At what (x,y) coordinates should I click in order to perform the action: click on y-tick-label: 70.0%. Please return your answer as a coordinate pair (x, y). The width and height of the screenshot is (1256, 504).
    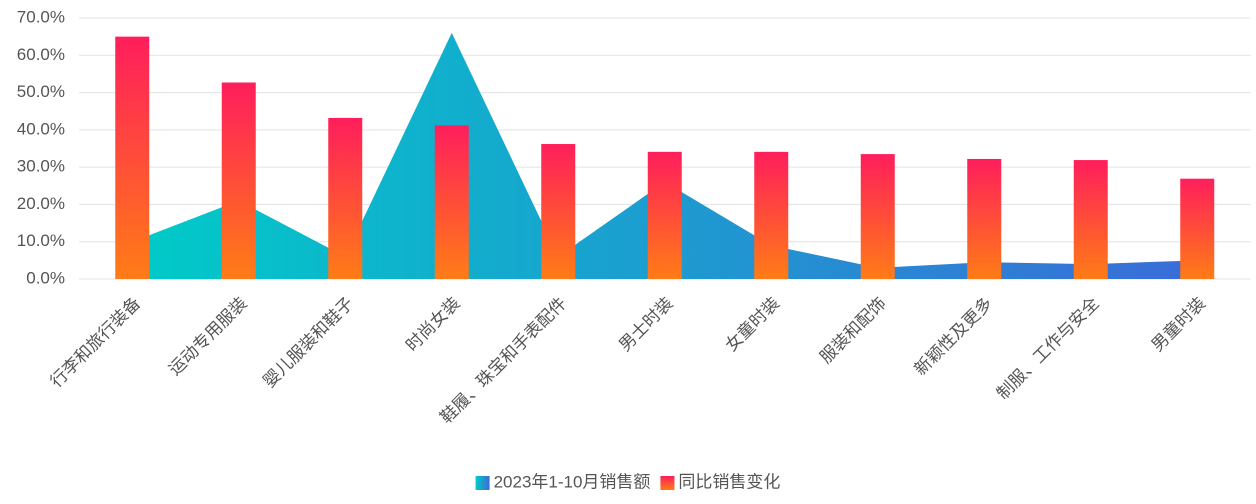
    Looking at the image, I should click on (41, 16).